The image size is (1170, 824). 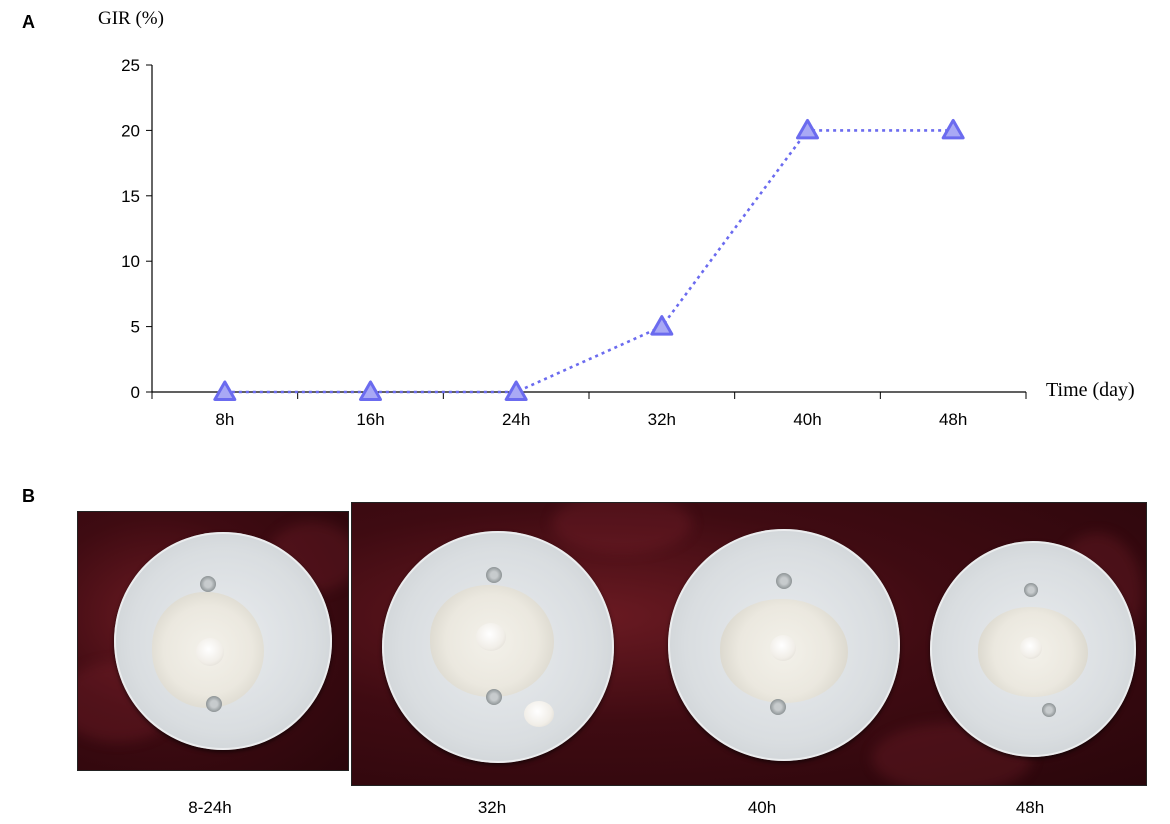 I want to click on inoculum-plug, so click(x=210, y=652).